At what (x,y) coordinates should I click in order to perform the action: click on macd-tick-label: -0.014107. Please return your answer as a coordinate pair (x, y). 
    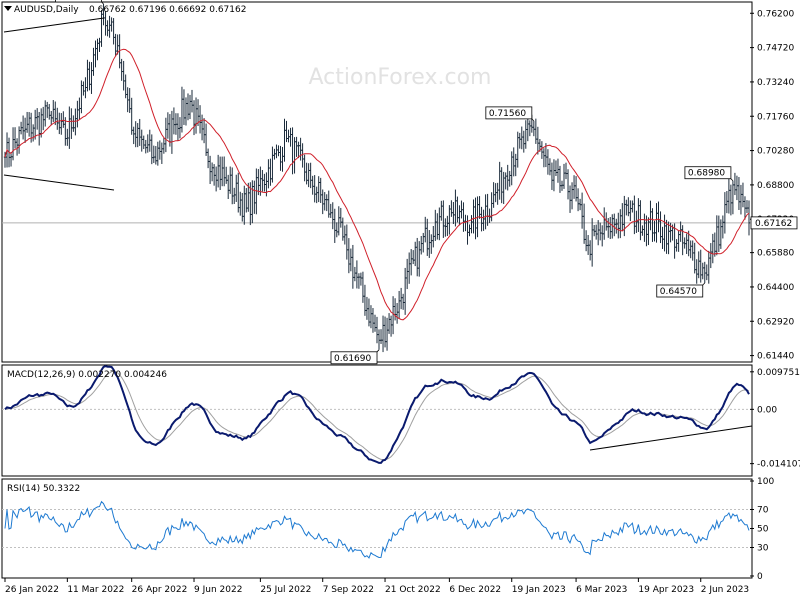
    Looking at the image, I should click on (778, 465).